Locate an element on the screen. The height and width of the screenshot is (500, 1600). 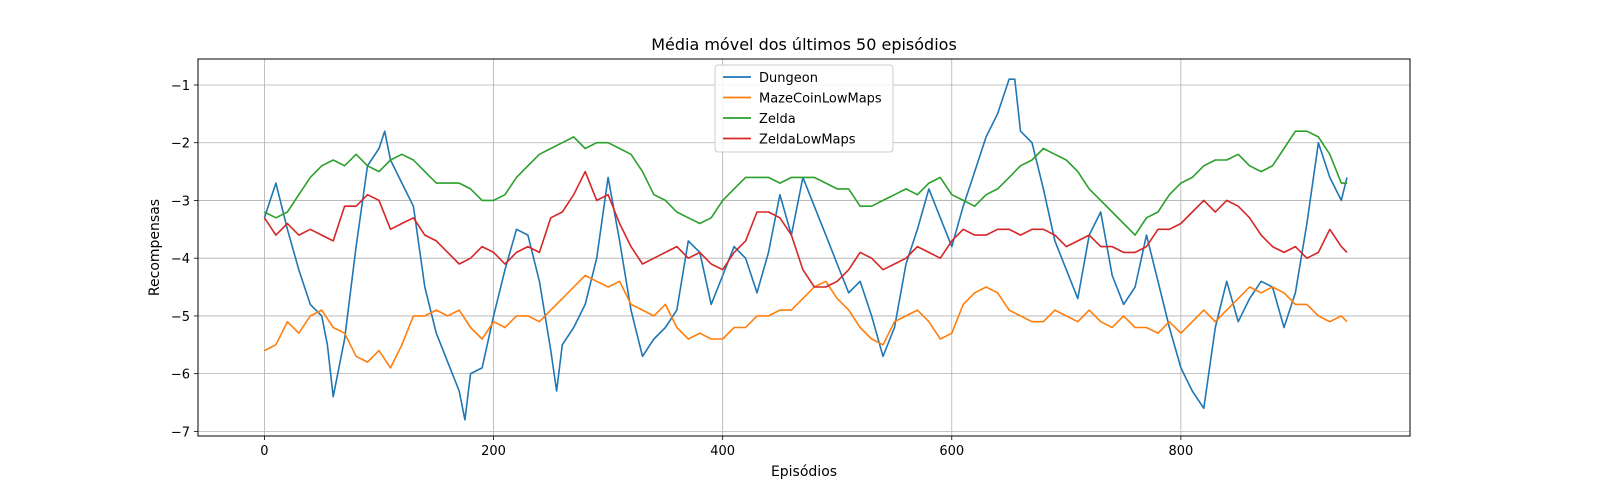
y-tick-label: −5 is located at coordinates (180, 317).